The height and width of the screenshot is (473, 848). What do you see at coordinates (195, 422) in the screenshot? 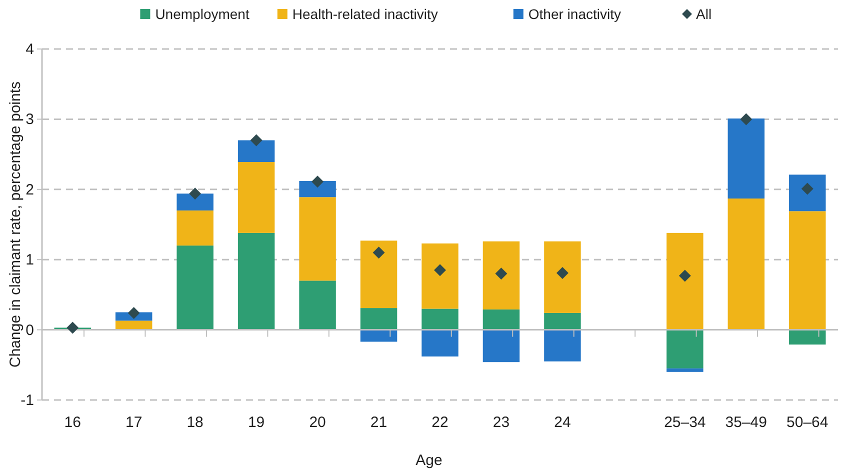
I see `x-tick-label: 18` at bounding box center [195, 422].